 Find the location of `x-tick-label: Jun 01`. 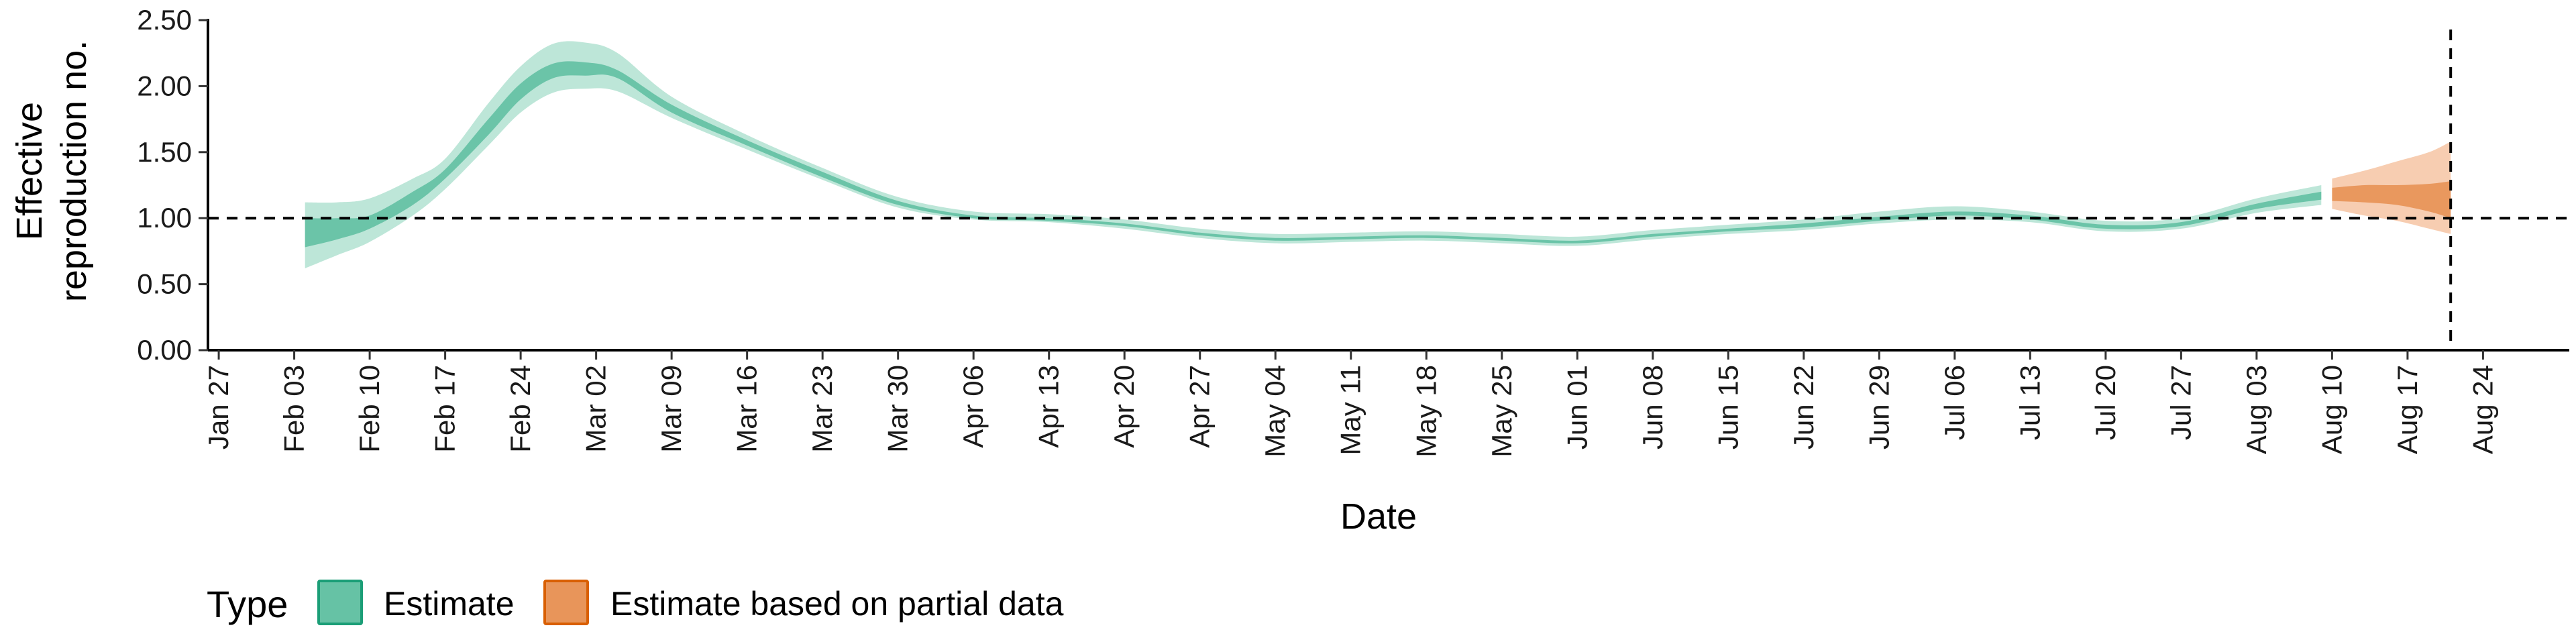

x-tick-label: Jun 01 is located at coordinates (1577, 407).